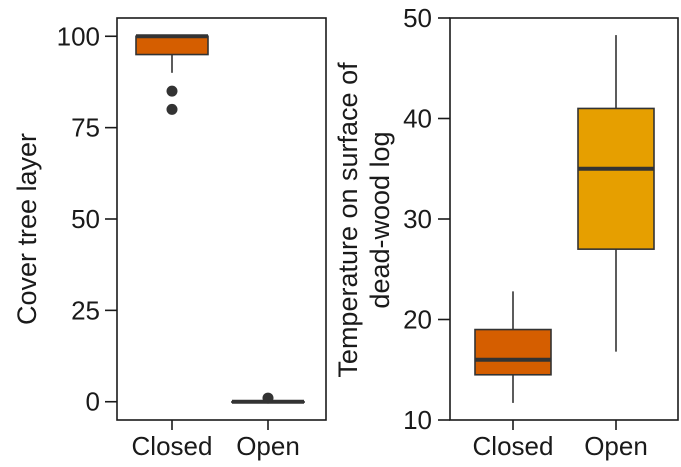 The height and width of the screenshot is (467, 681). I want to click on y-tick-label: 0, so click(93, 402).